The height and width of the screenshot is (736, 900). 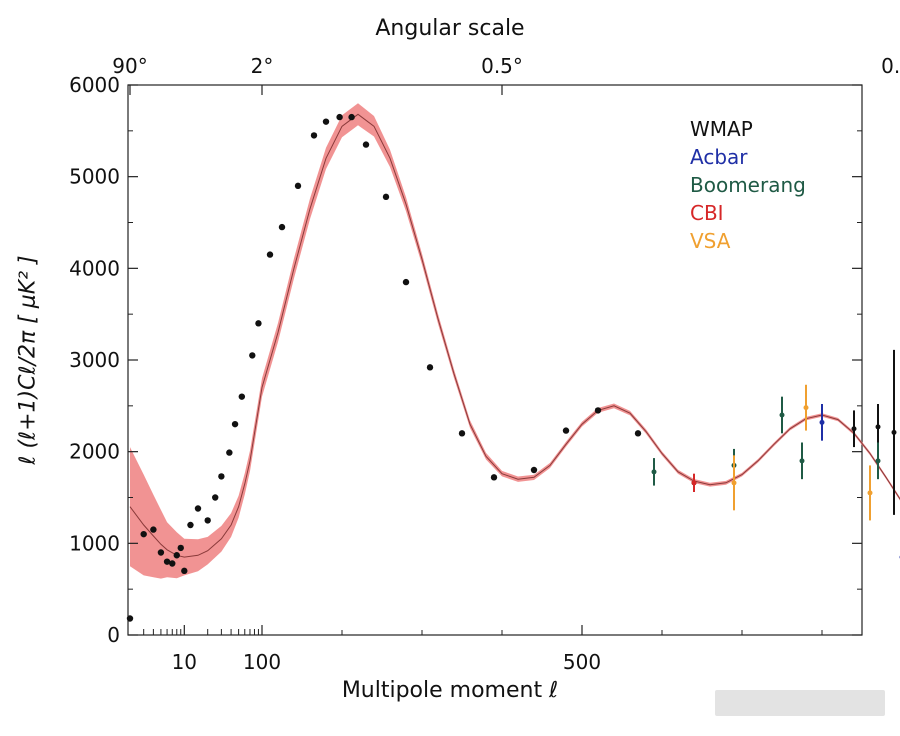 I want to click on watermark-block, so click(x=800, y=703).